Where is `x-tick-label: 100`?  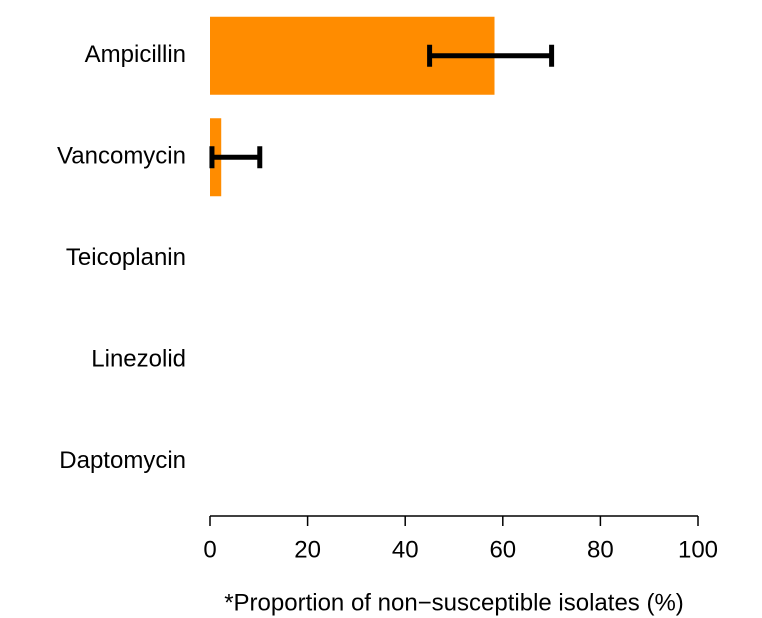
x-tick-label: 100 is located at coordinates (698, 549).